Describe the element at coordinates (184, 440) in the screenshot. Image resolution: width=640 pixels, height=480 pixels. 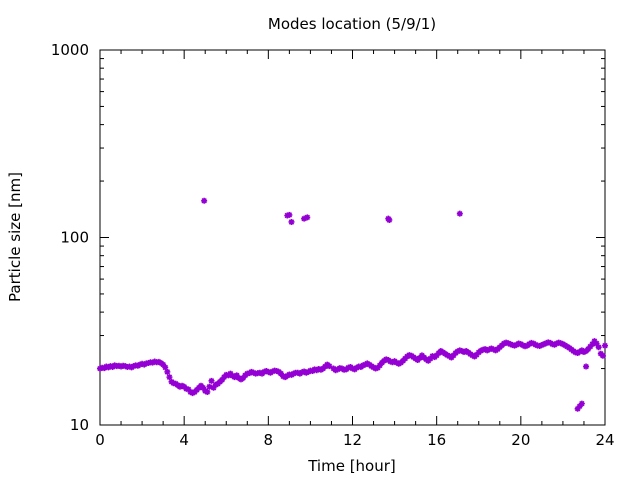
I see `x-tick-label: 4` at that location.